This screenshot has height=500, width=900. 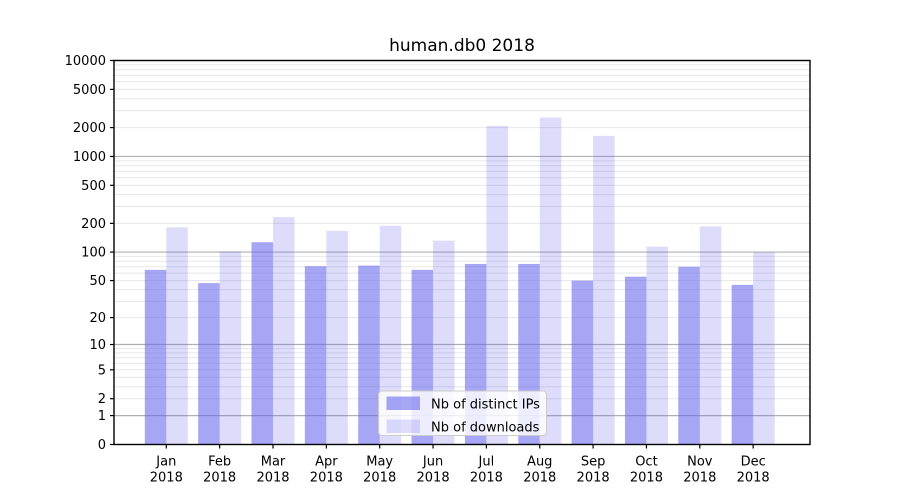 I want to click on x-tick-label-month: Oct, so click(x=646, y=462).